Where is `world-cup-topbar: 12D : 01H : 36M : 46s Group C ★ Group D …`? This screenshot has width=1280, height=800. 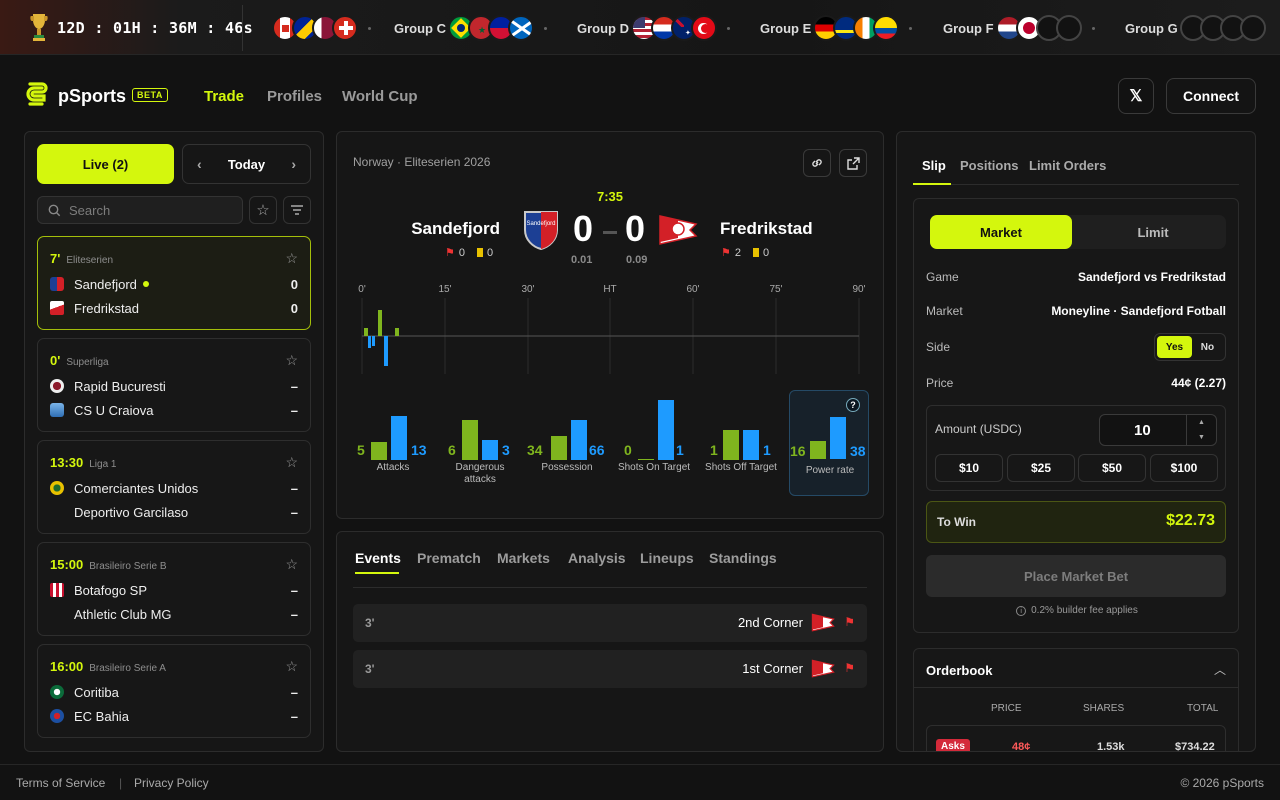 world-cup-topbar: 12D : 01H : 36M : 46s Group C ★ Group D … is located at coordinates (640, 27).